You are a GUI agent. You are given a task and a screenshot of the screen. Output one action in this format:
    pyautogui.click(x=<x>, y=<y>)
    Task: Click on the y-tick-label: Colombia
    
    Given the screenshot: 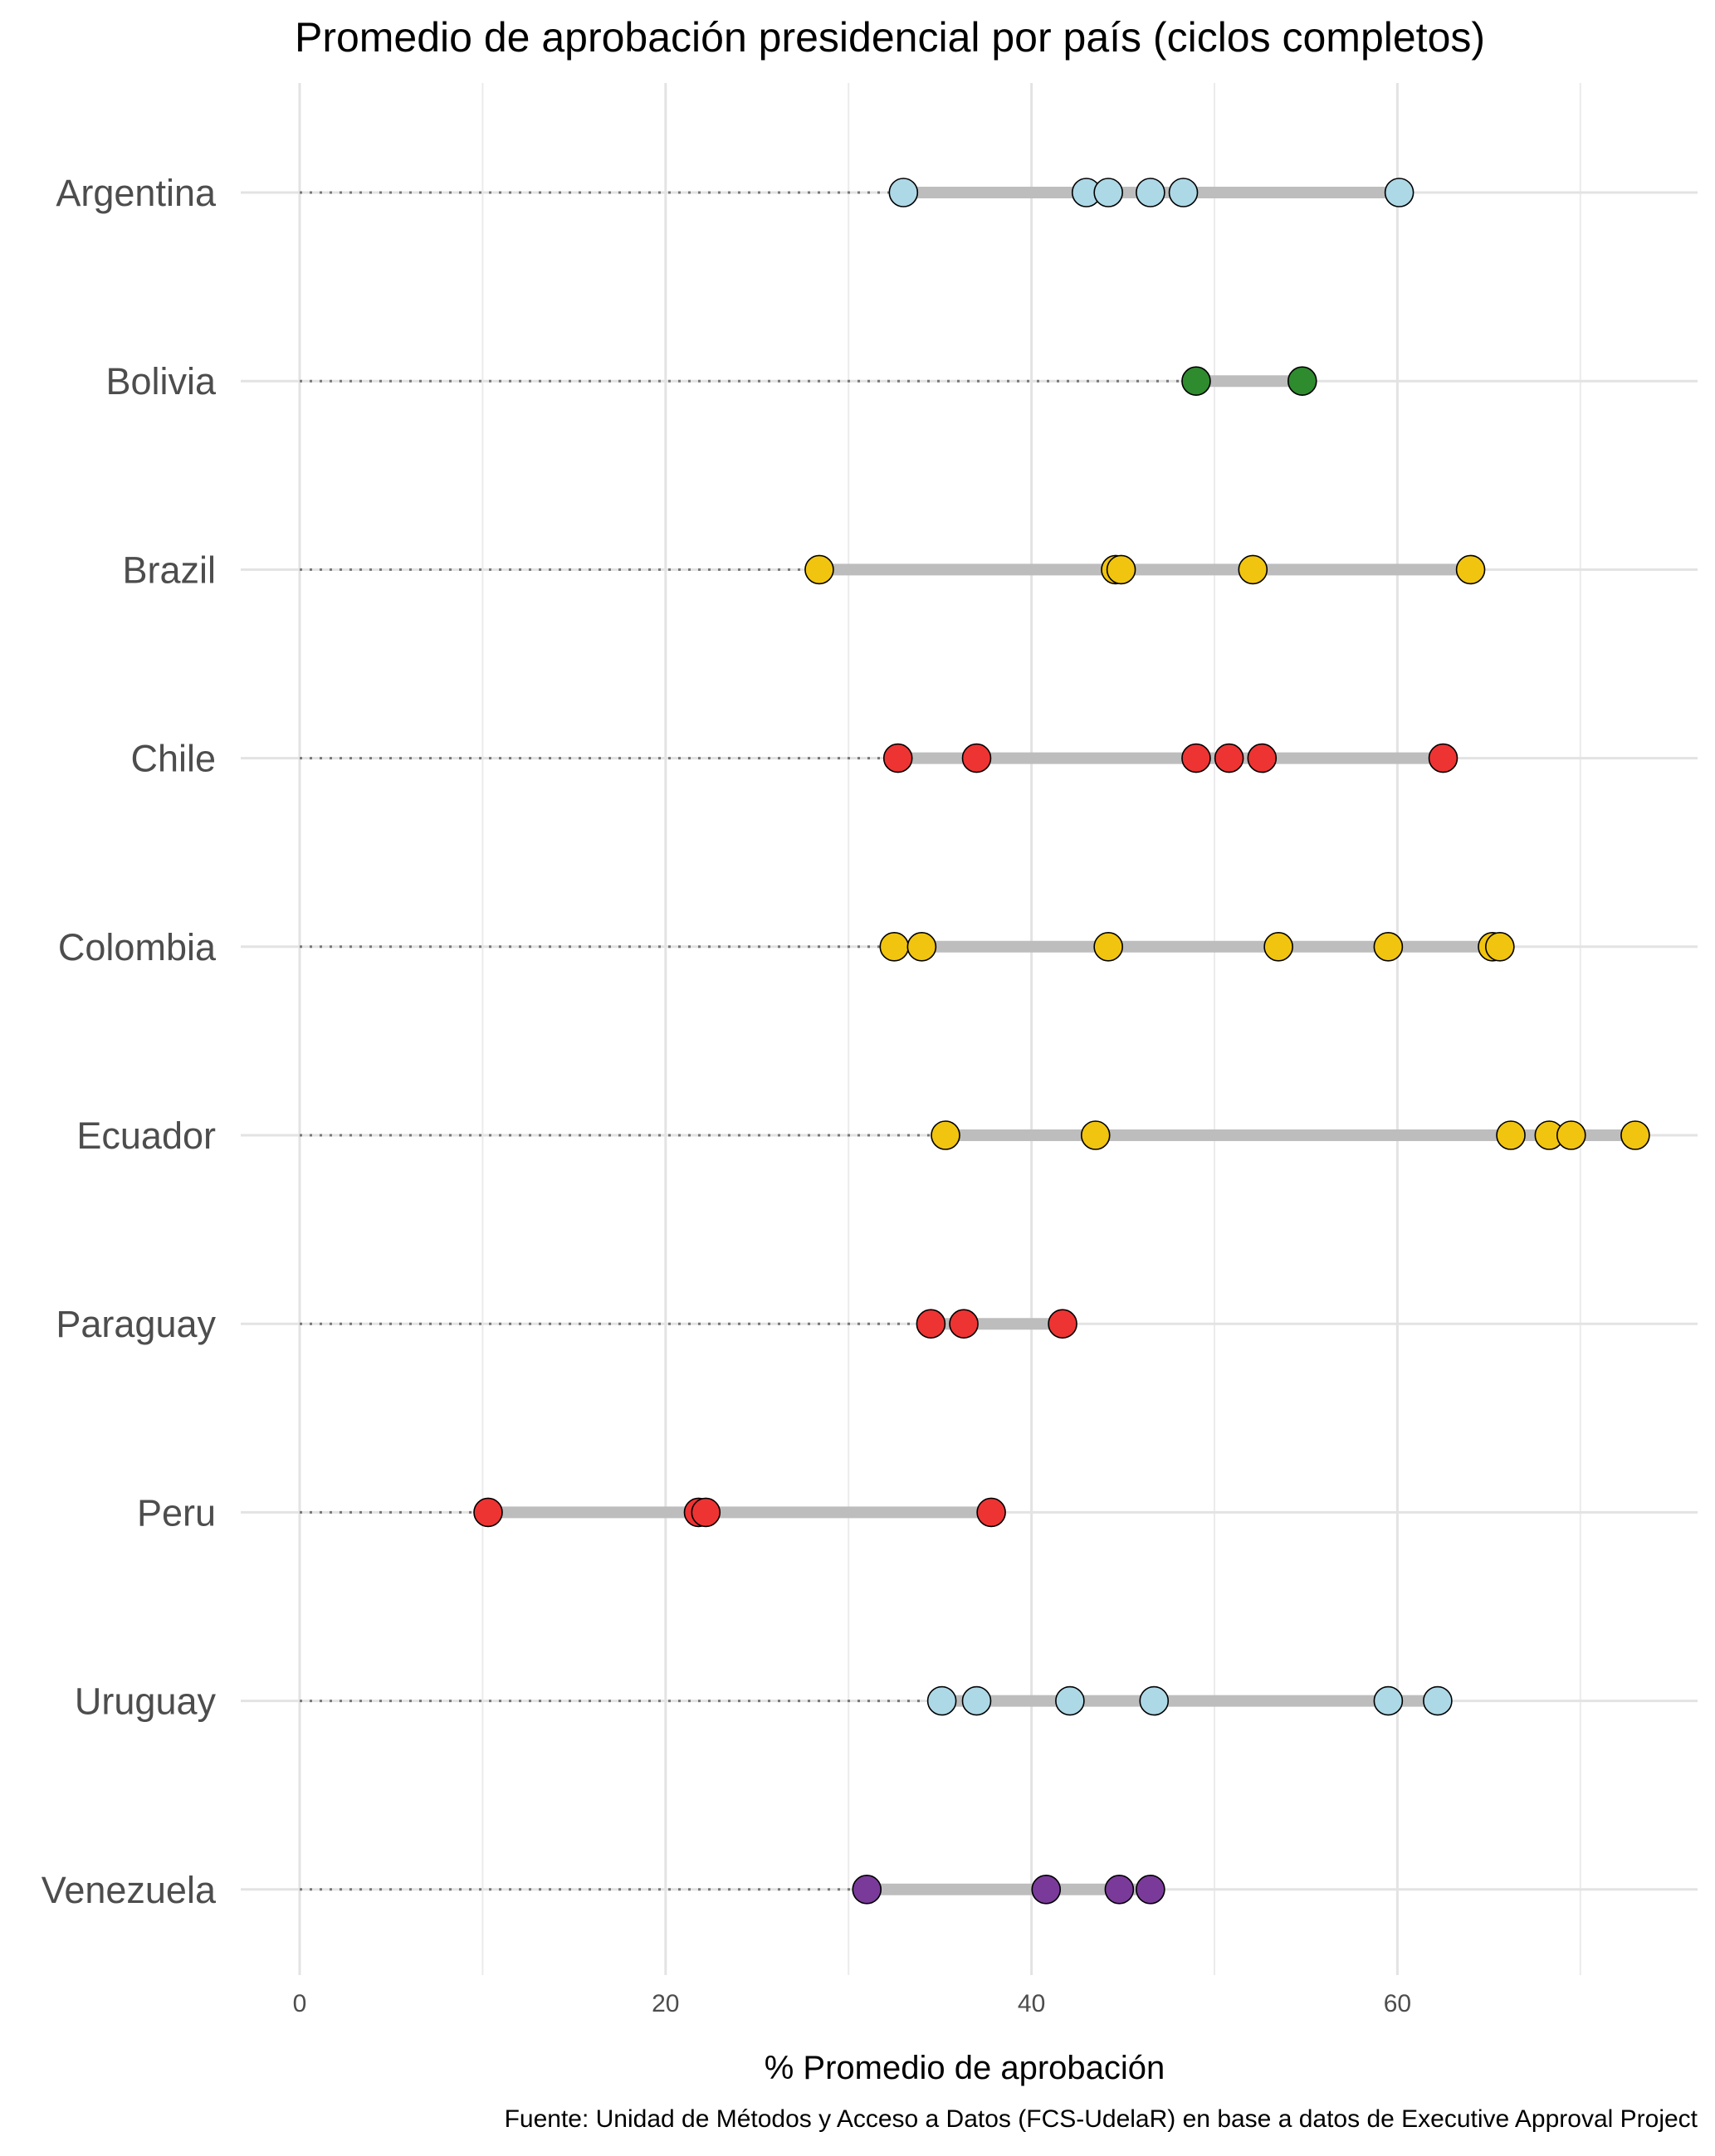 What is the action you would take?
    pyautogui.click(x=137, y=947)
    